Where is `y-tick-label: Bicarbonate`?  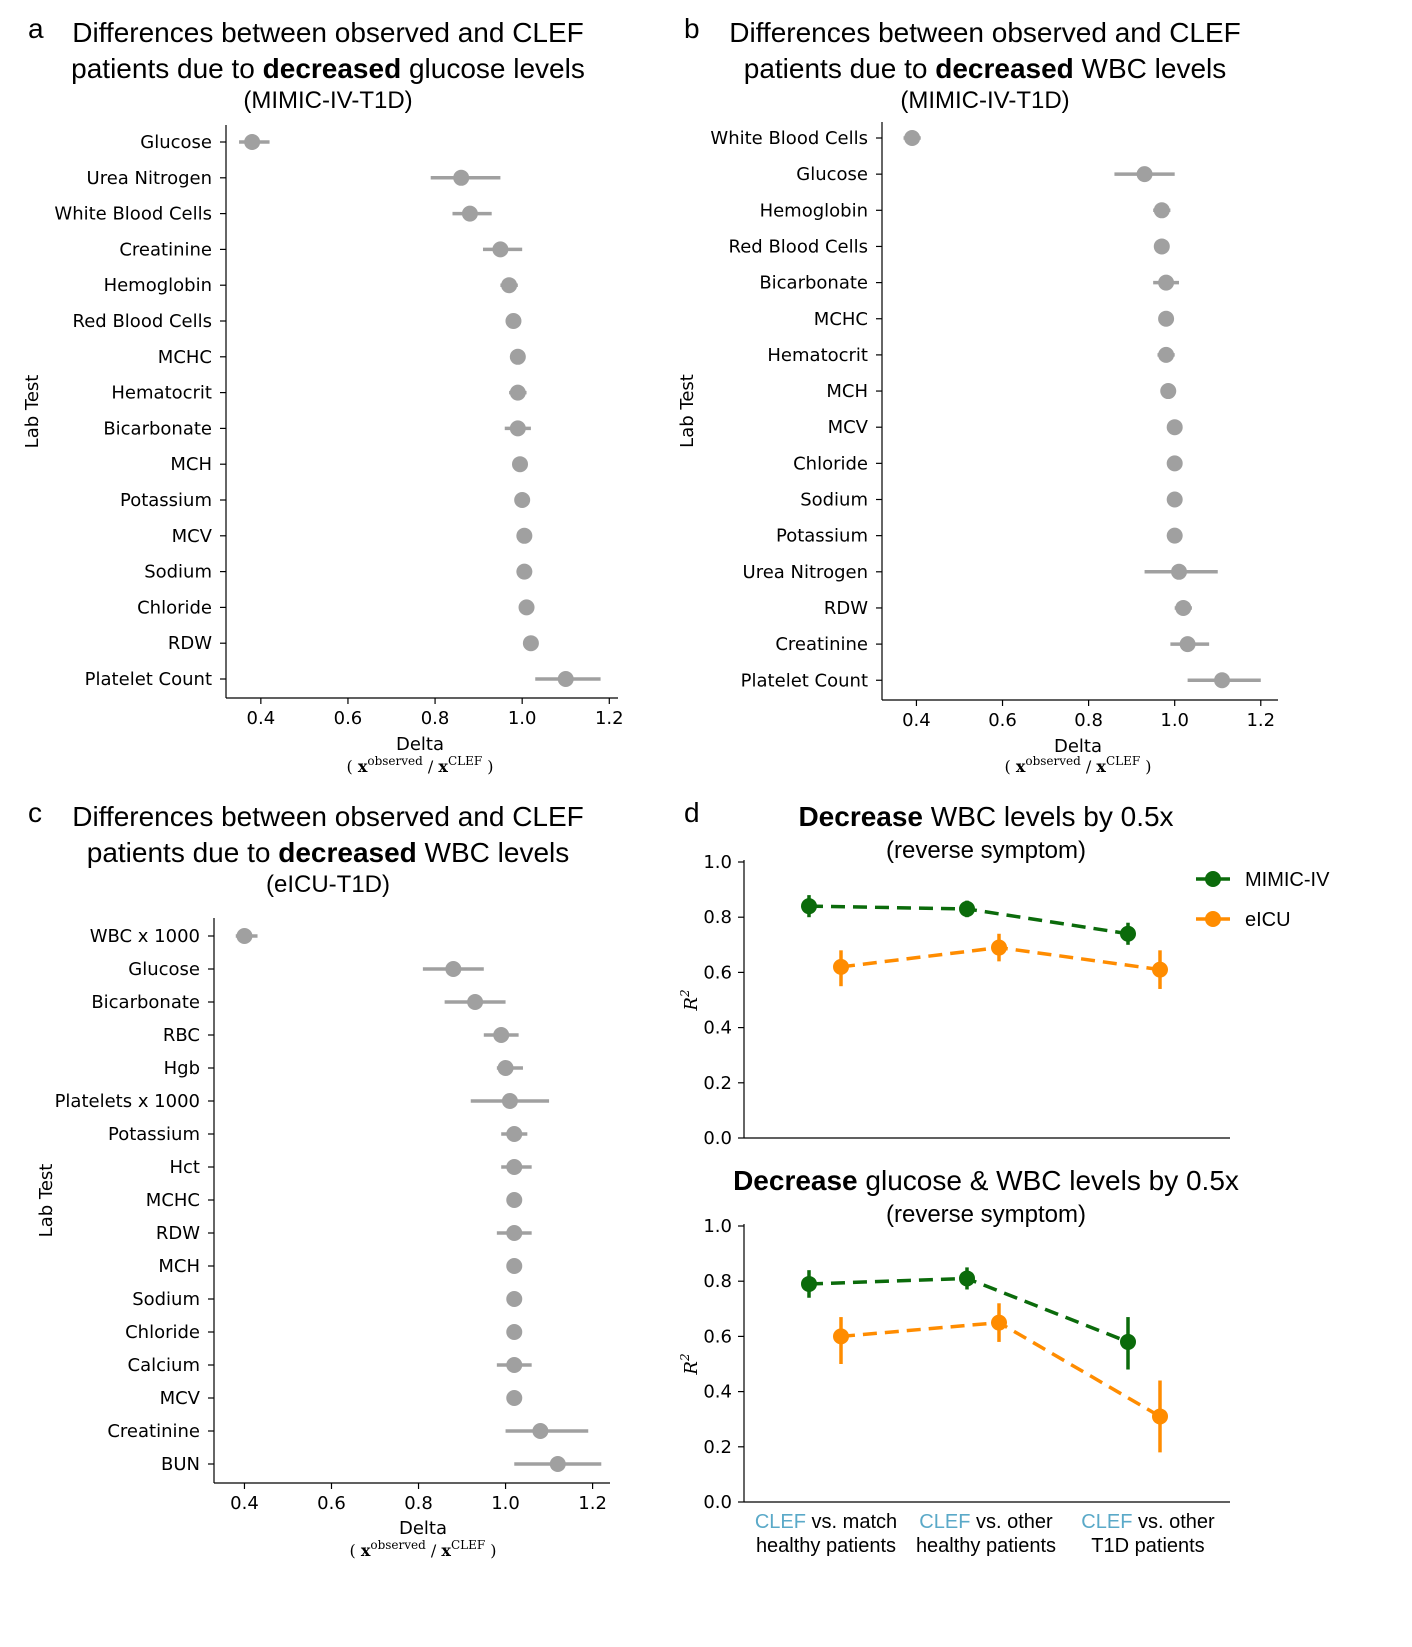 y-tick-label: Bicarbonate is located at coordinates (813, 283).